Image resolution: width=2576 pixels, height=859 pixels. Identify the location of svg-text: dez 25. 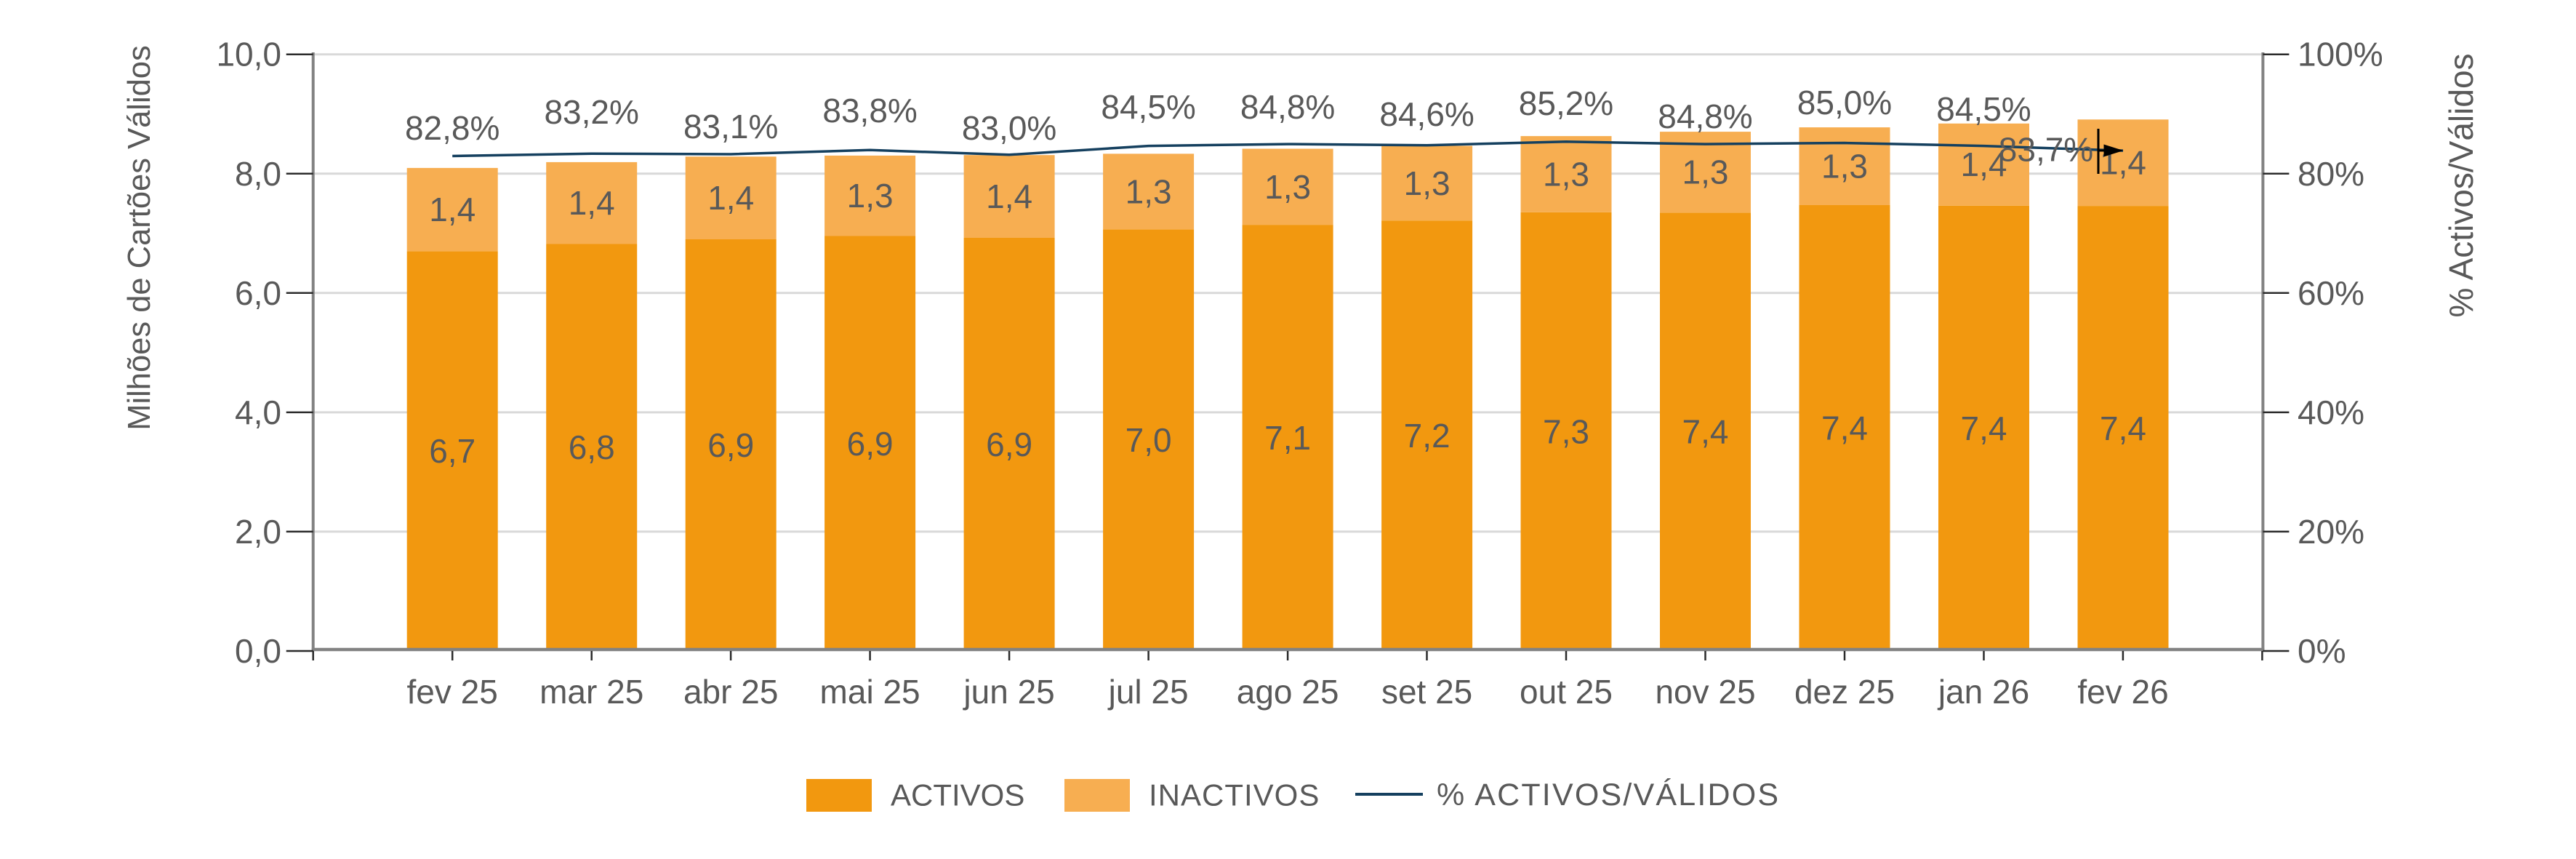
(1845, 692).